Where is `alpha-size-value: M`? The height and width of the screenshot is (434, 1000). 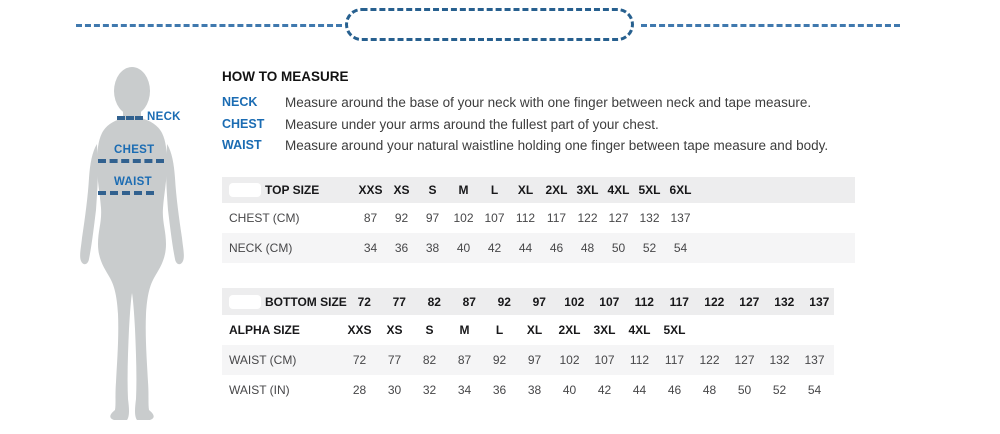 alpha-size-value: M is located at coordinates (464, 330).